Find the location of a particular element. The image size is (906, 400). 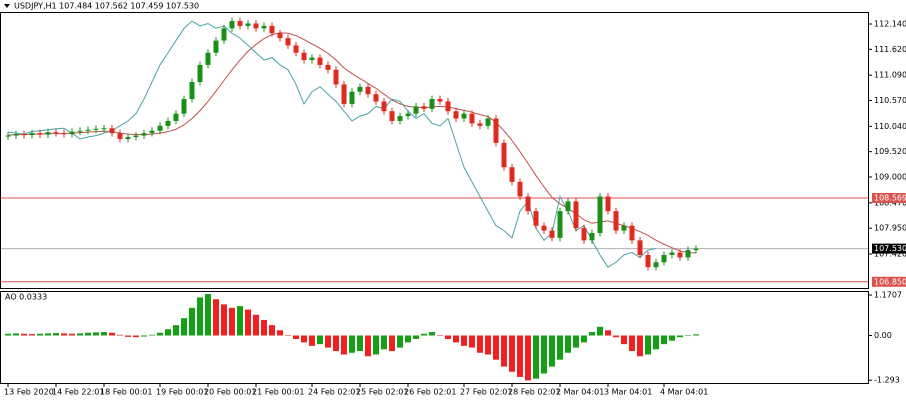

x-tick-label: 18 Feb 00:01 is located at coordinates (126, 392).